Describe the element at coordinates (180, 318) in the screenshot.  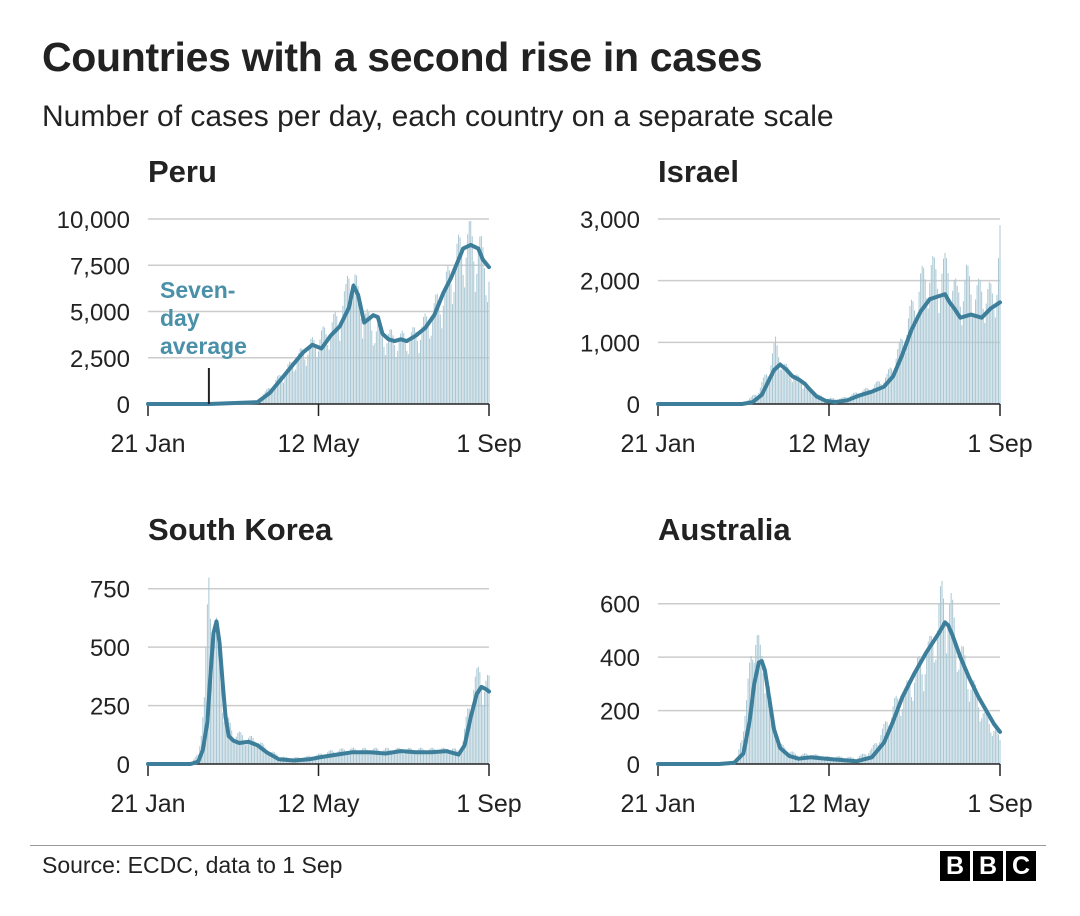
I see `annotation-line: day` at that location.